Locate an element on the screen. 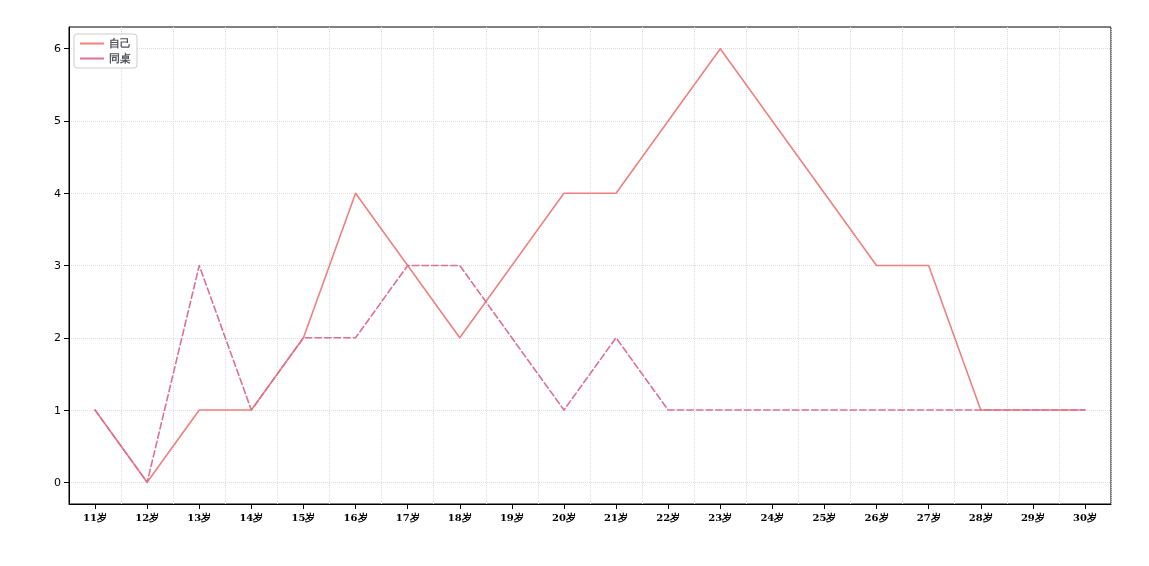  y-tick-label: 6 is located at coordinates (57, 49).